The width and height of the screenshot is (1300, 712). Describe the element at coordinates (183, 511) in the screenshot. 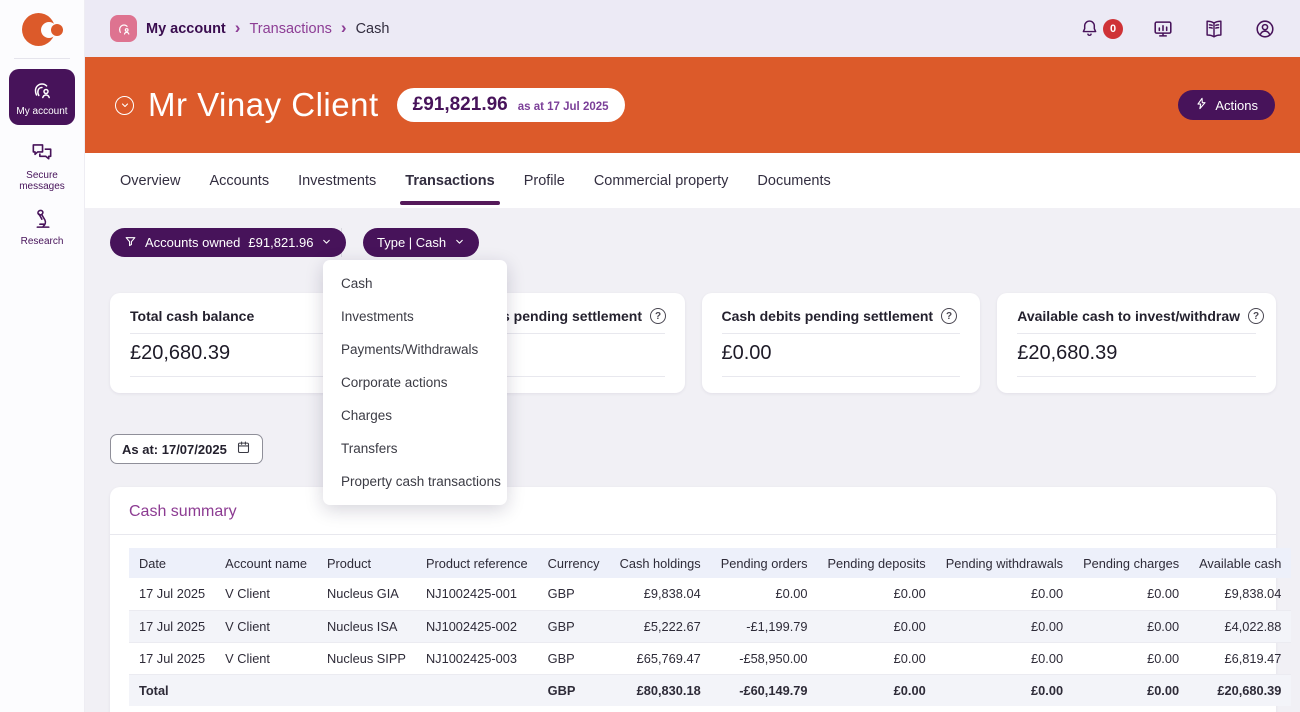

I see `cash-summary-title: Cash summary` at that location.